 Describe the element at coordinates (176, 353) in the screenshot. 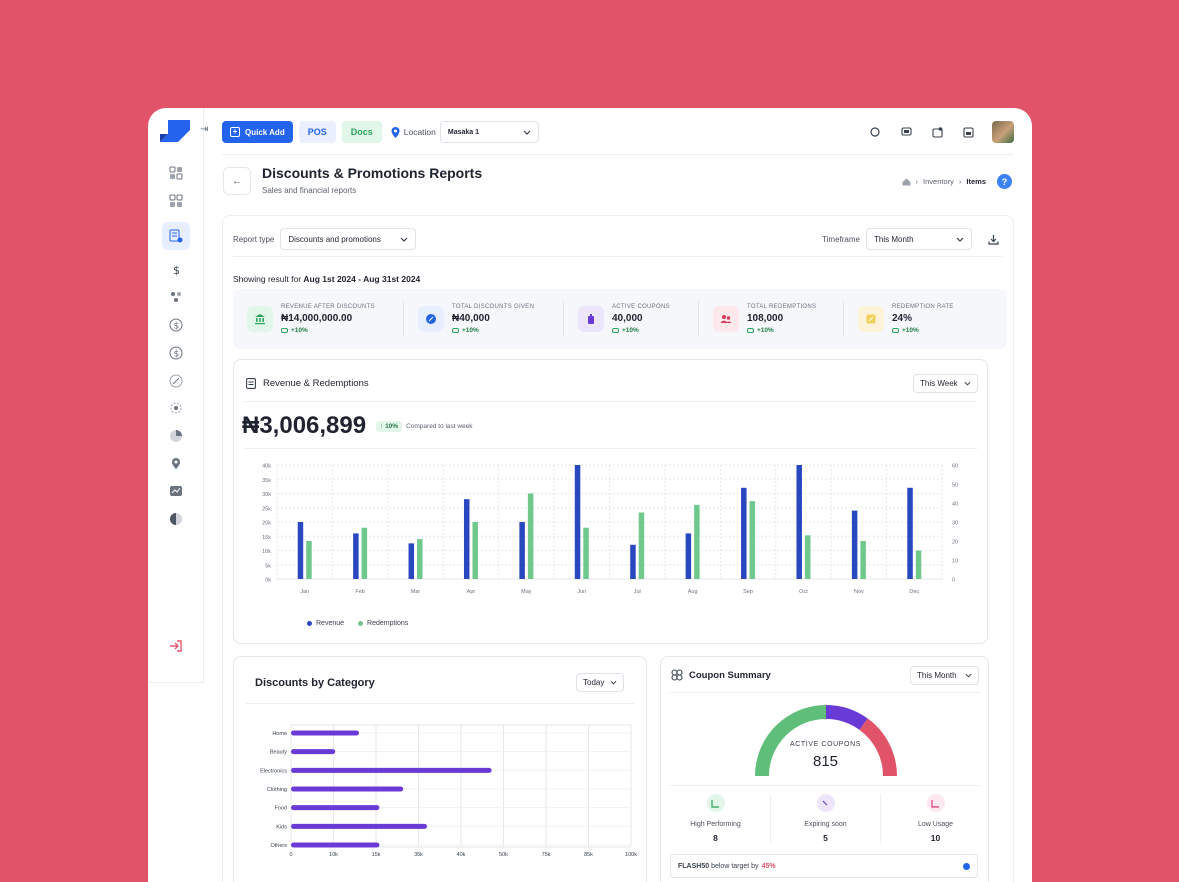

I see `billing-icon: $` at that location.